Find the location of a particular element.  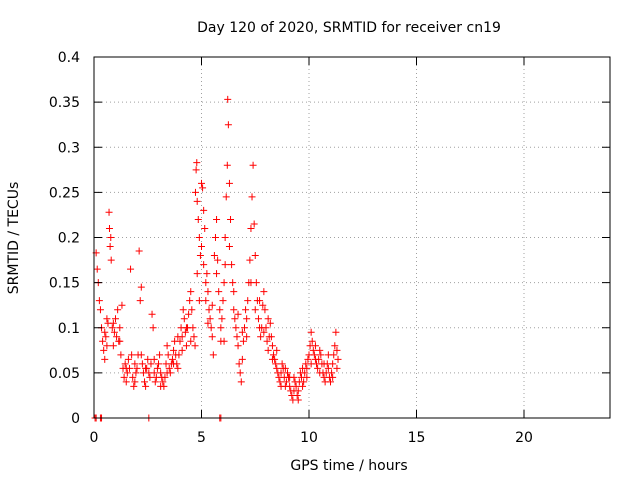

y-tick-label: 0 is located at coordinates (75, 419).